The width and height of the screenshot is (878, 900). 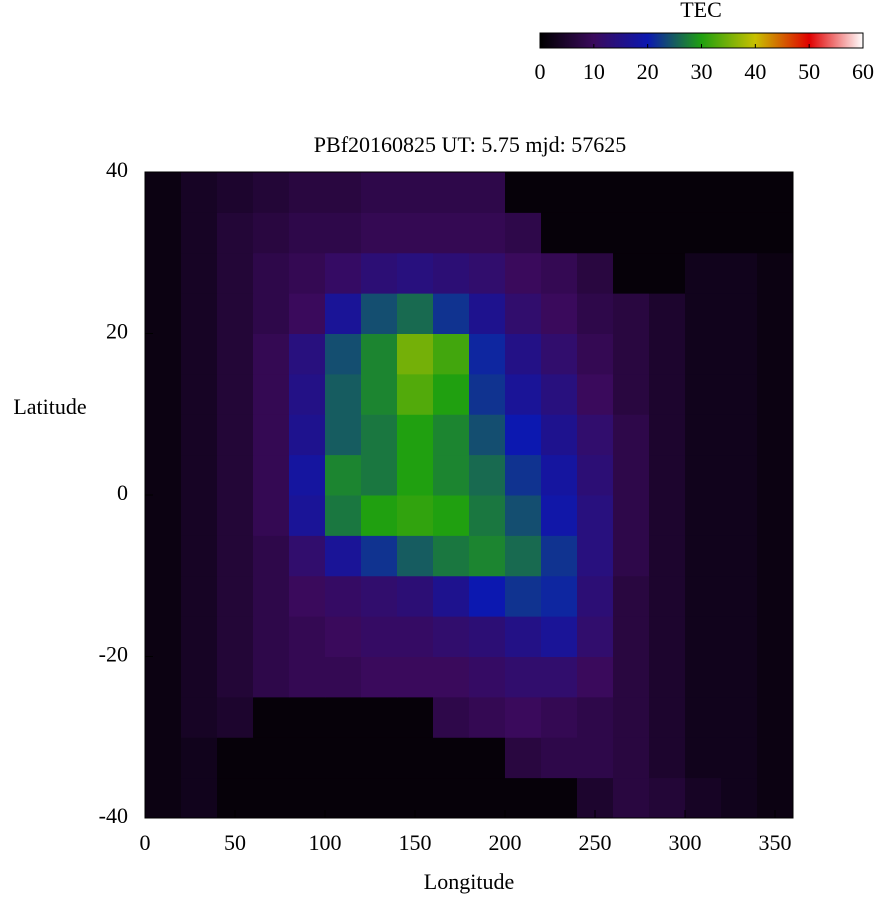 I want to click on colorbar-tick-label: 20, so click(x=648, y=71).